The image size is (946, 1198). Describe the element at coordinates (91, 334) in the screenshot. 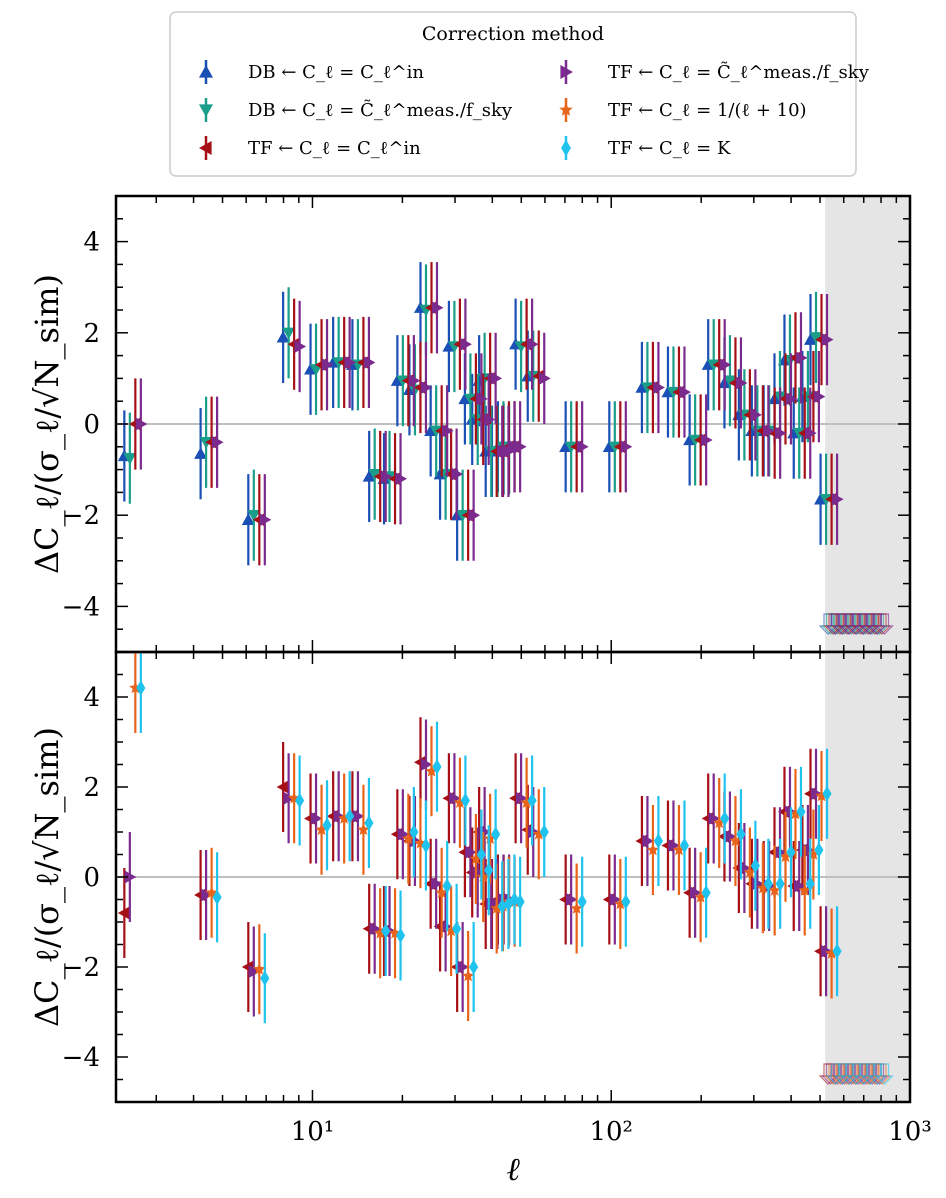

I see `y-tick-label: 2` at that location.